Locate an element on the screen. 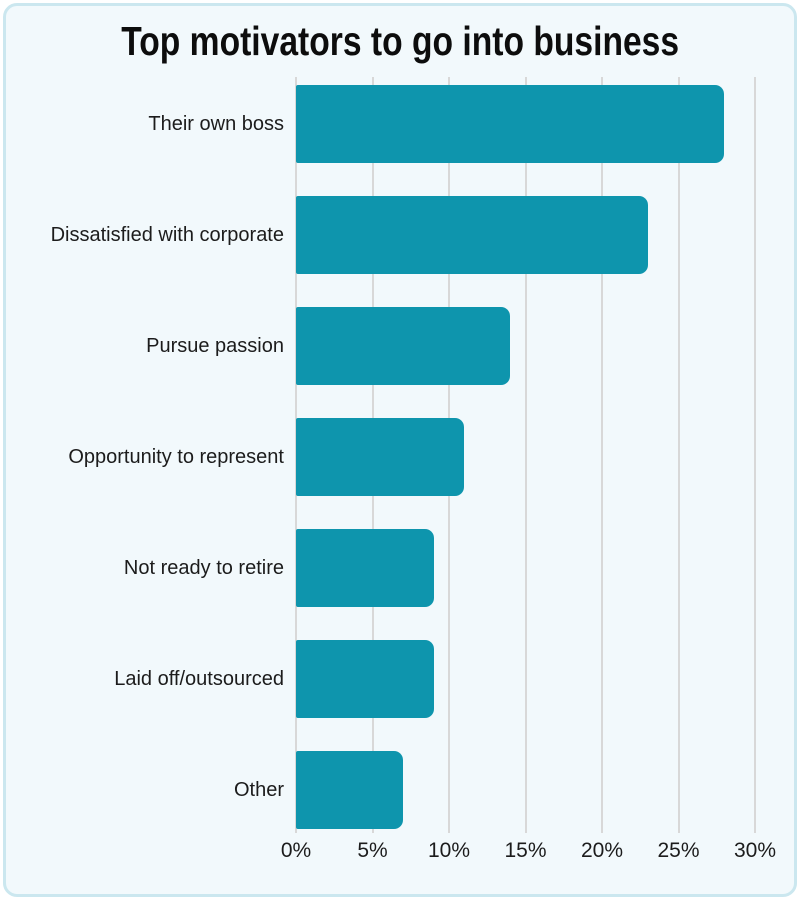 Image resolution: width=800 pixels, height=903 pixels. category-label: Opportunity to represent is located at coordinates (176, 456).